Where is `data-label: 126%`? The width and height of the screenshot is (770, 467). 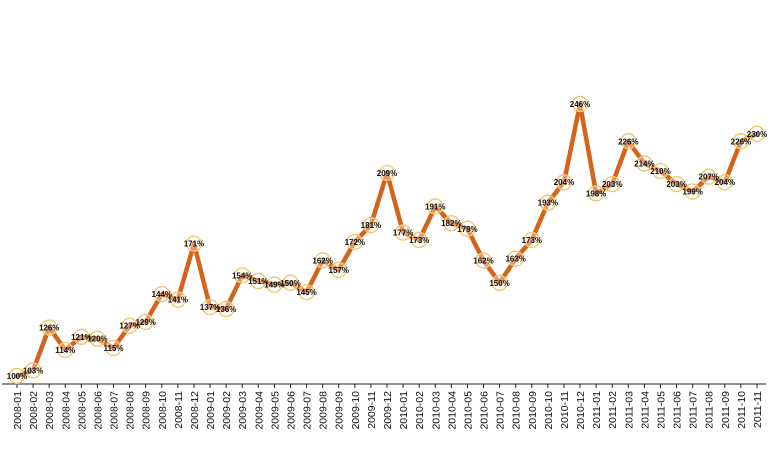 data-label: 126% is located at coordinates (49, 328).